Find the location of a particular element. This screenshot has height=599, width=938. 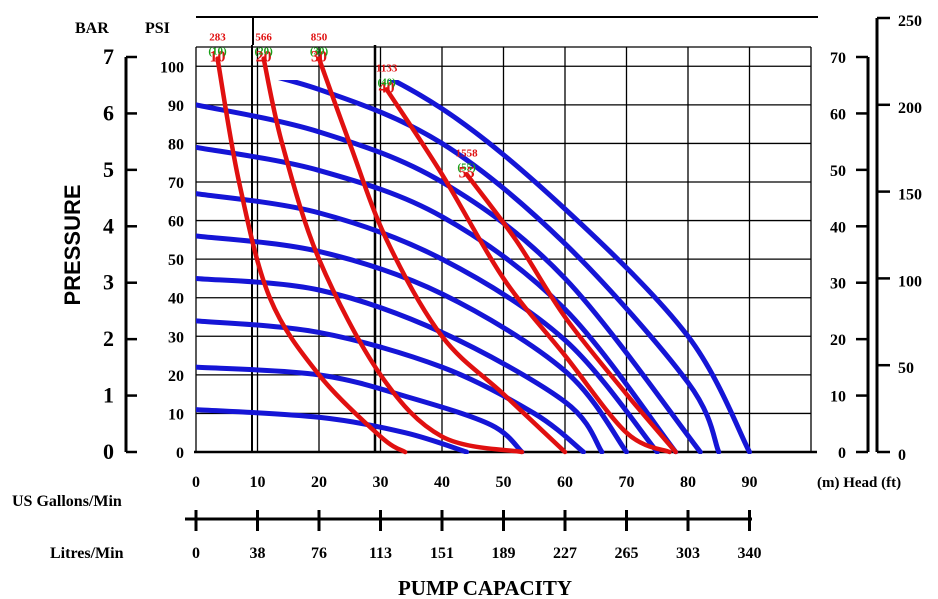

psi-axis: 0 10 20 30 40 50 60 70 80 90 100 is located at coordinates (172, 260).